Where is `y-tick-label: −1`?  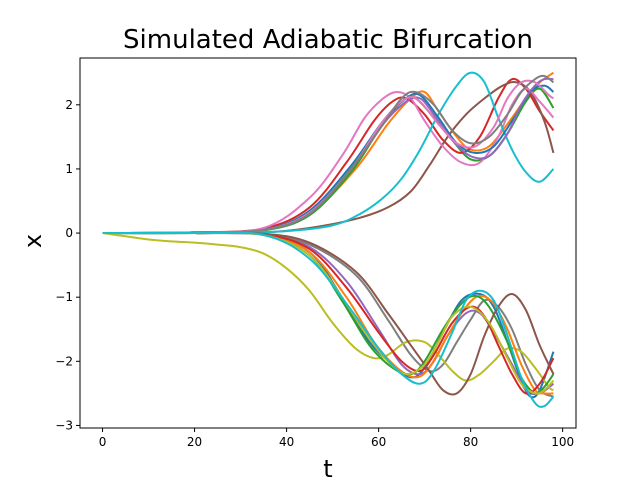 y-tick-label: −1 is located at coordinates (64, 297).